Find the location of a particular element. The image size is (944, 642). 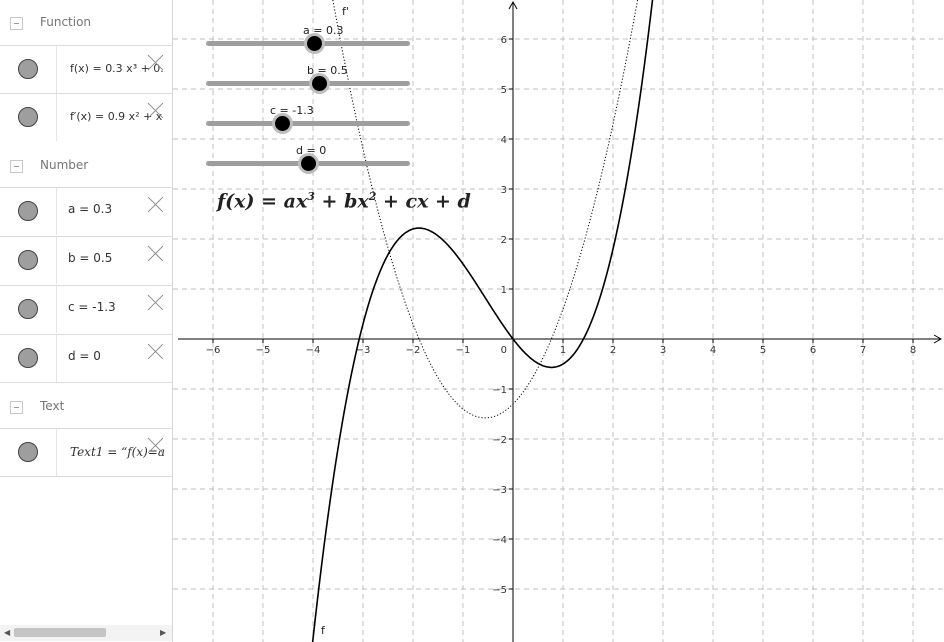

visibility-toggle-text1 is located at coordinates (28, 452).